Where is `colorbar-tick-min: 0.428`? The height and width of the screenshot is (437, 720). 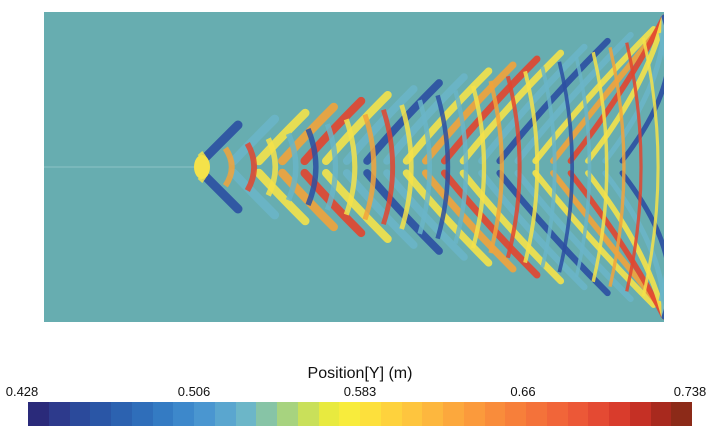
colorbar-tick-min: 0.428 is located at coordinates (22, 391).